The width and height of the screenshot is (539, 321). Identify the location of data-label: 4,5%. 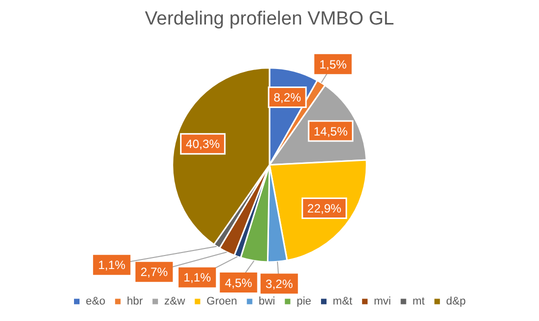
(238, 283).